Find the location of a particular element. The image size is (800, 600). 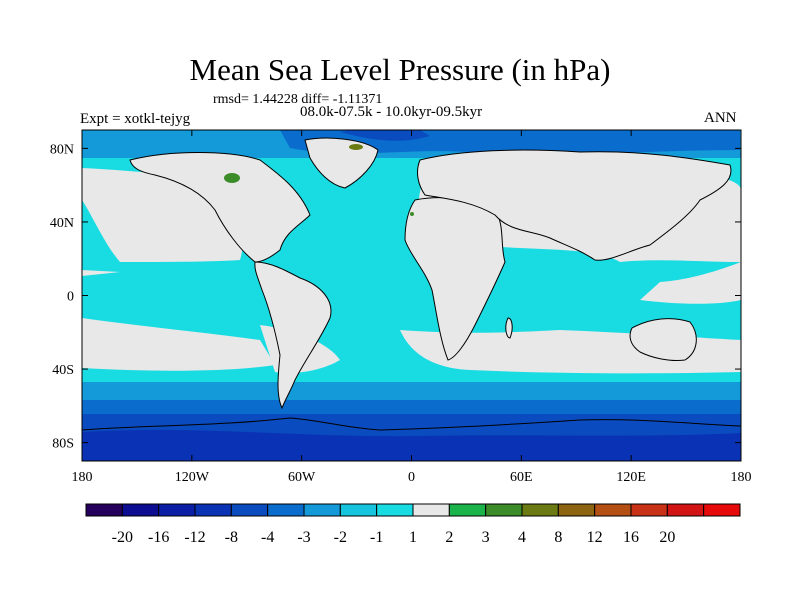

lat-tick-label: 80S is located at coordinates (63, 444).